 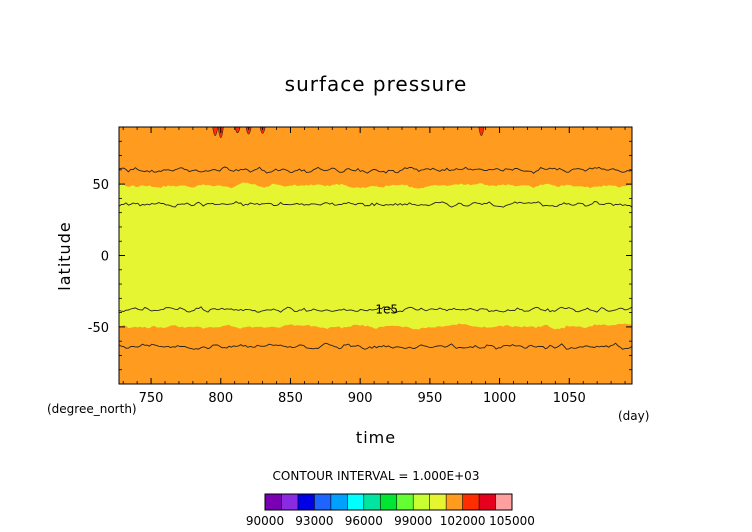 I want to click on colorbar-frame, so click(x=388, y=502).